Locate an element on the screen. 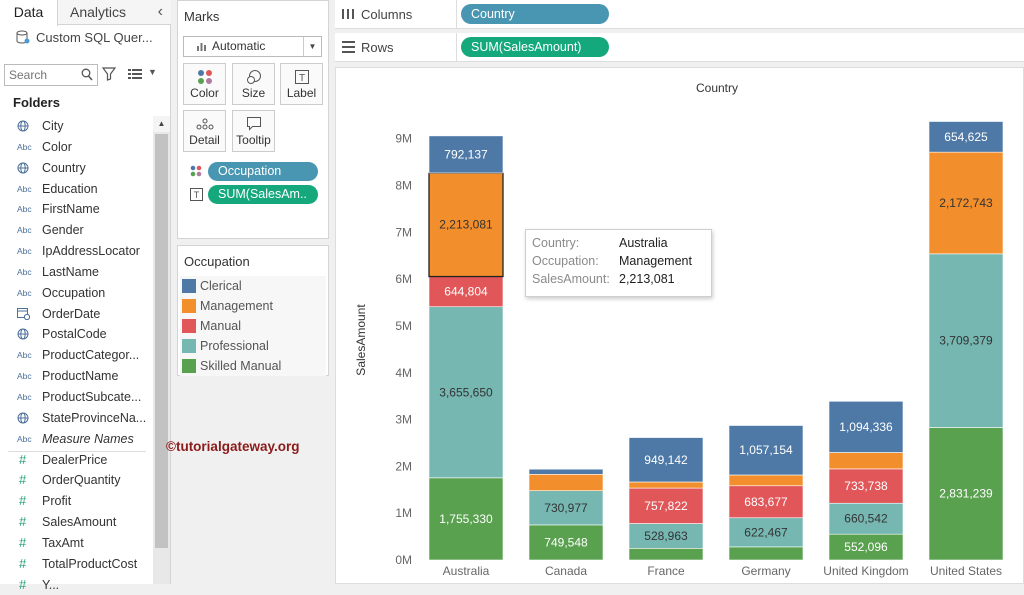 The image size is (1024, 595). collapse-pane-icon: ‹ is located at coordinates (160, 11).